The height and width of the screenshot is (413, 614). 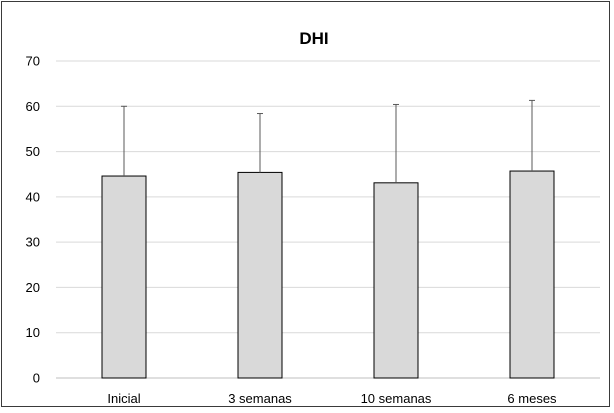 What do you see at coordinates (328, 141) in the screenshot?
I see `error-bars` at bounding box center [328, 141].